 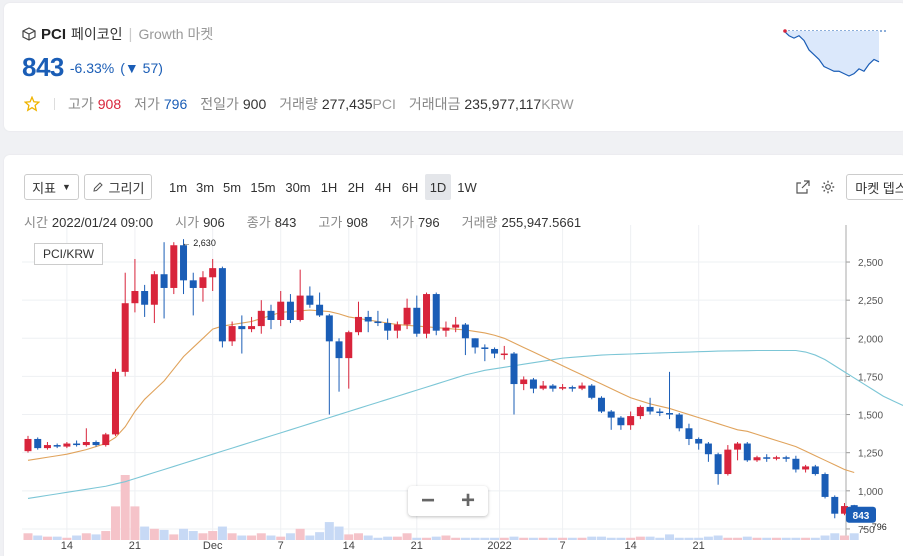 What do you see at coordinates (870, 301) in the screenshot?
I see `y-tick-label: 2,250` at bounding box center [870, 301].